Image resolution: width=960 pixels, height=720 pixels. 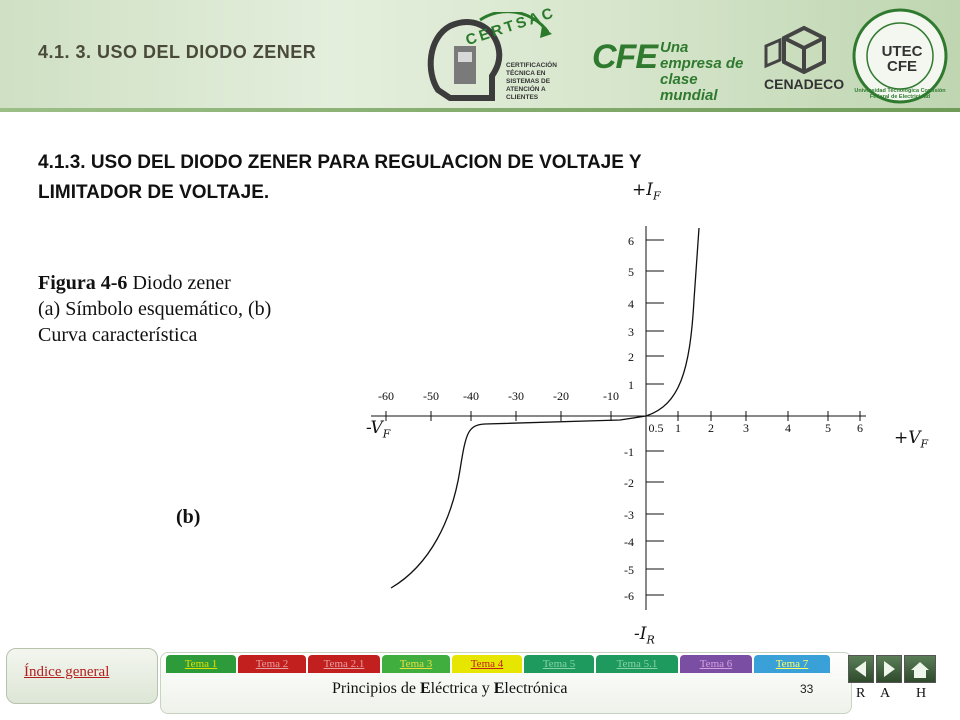 I want to click on tab-tema: Tema 2, so click(x=272, y=664).